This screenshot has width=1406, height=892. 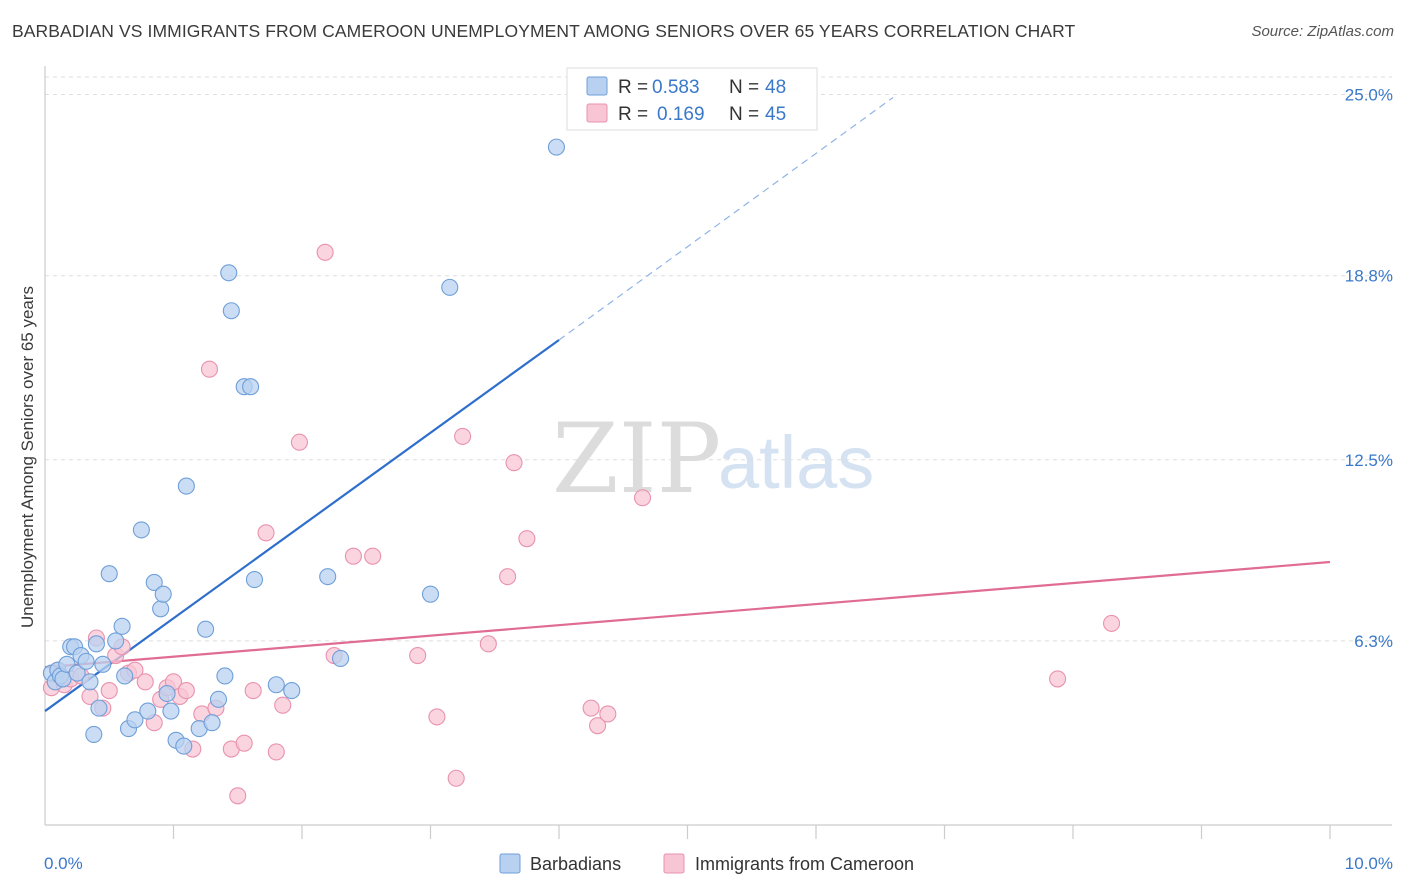 What do you see at coordinates (1369, 276) in the screenshot?
I see `y-tick-label: 18.8%` at bounding box center [1369, 276].